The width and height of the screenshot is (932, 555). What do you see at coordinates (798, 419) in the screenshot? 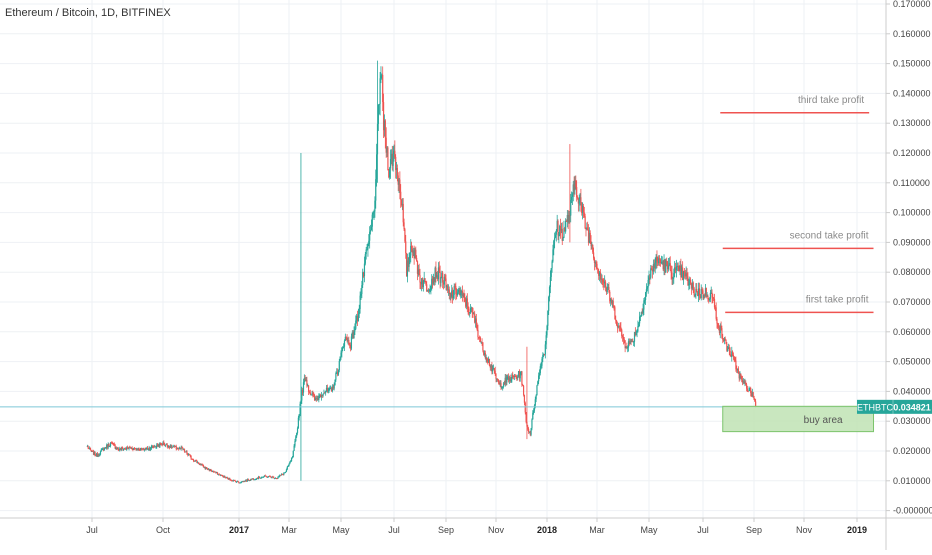
I see `buy-area-zone` at bounding box center [798, 419].